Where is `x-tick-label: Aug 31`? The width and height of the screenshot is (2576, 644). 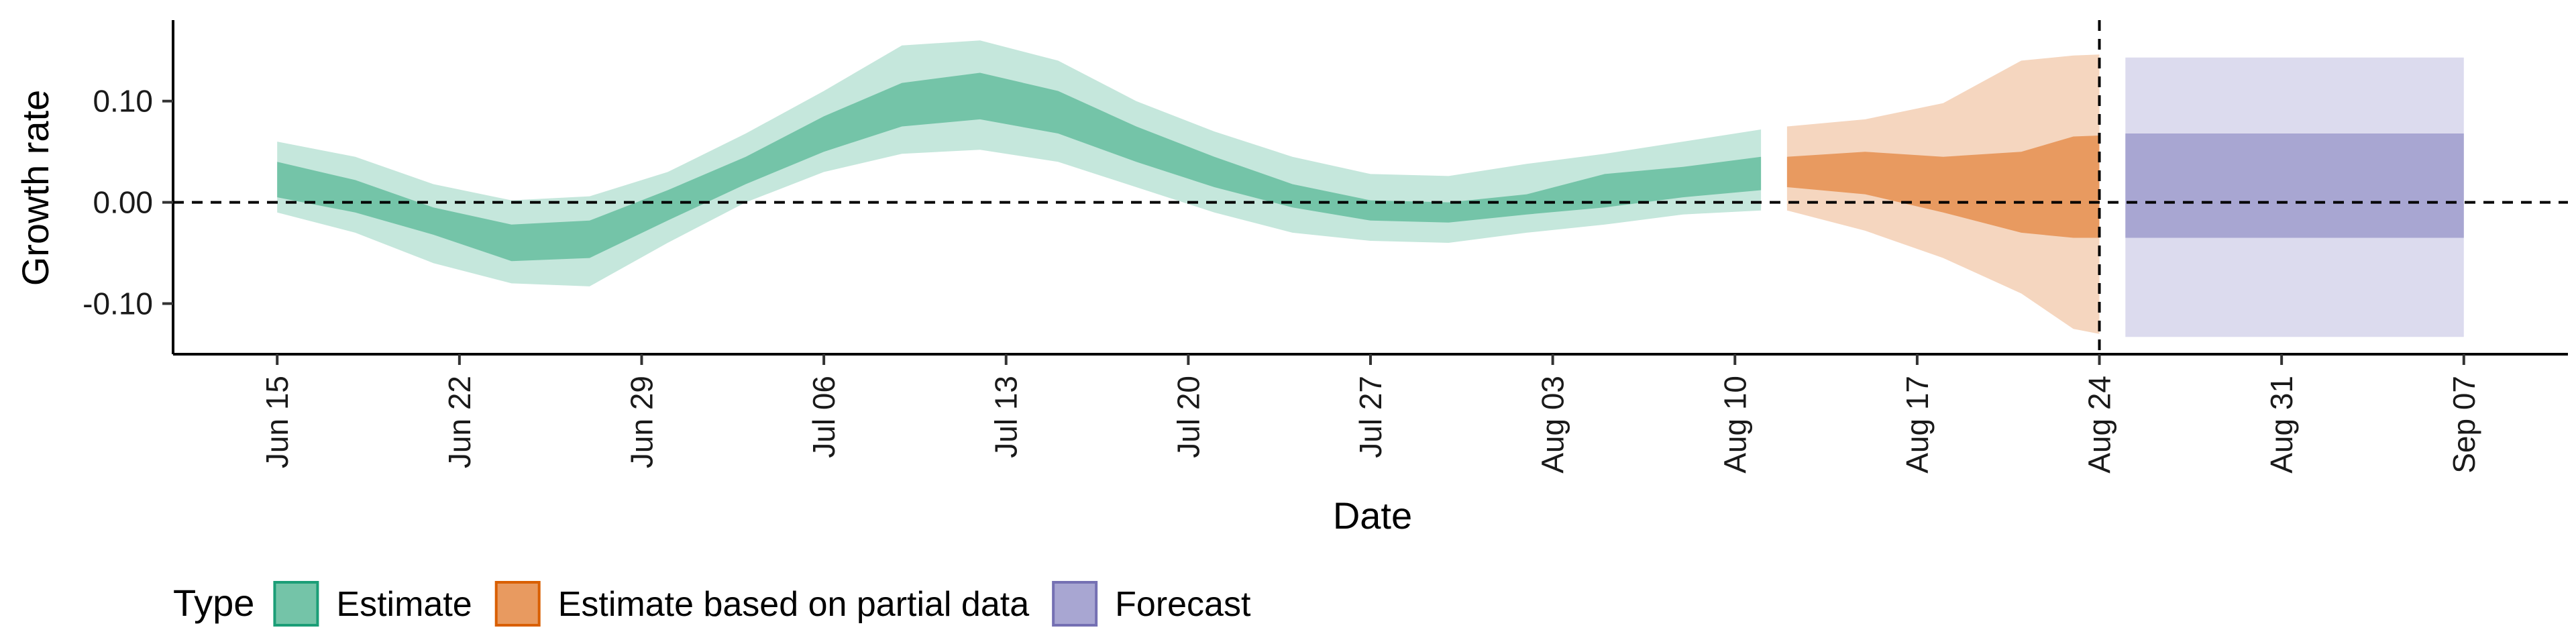
x-tick-label: Aug 31 is located at coordinates (2281, 425).